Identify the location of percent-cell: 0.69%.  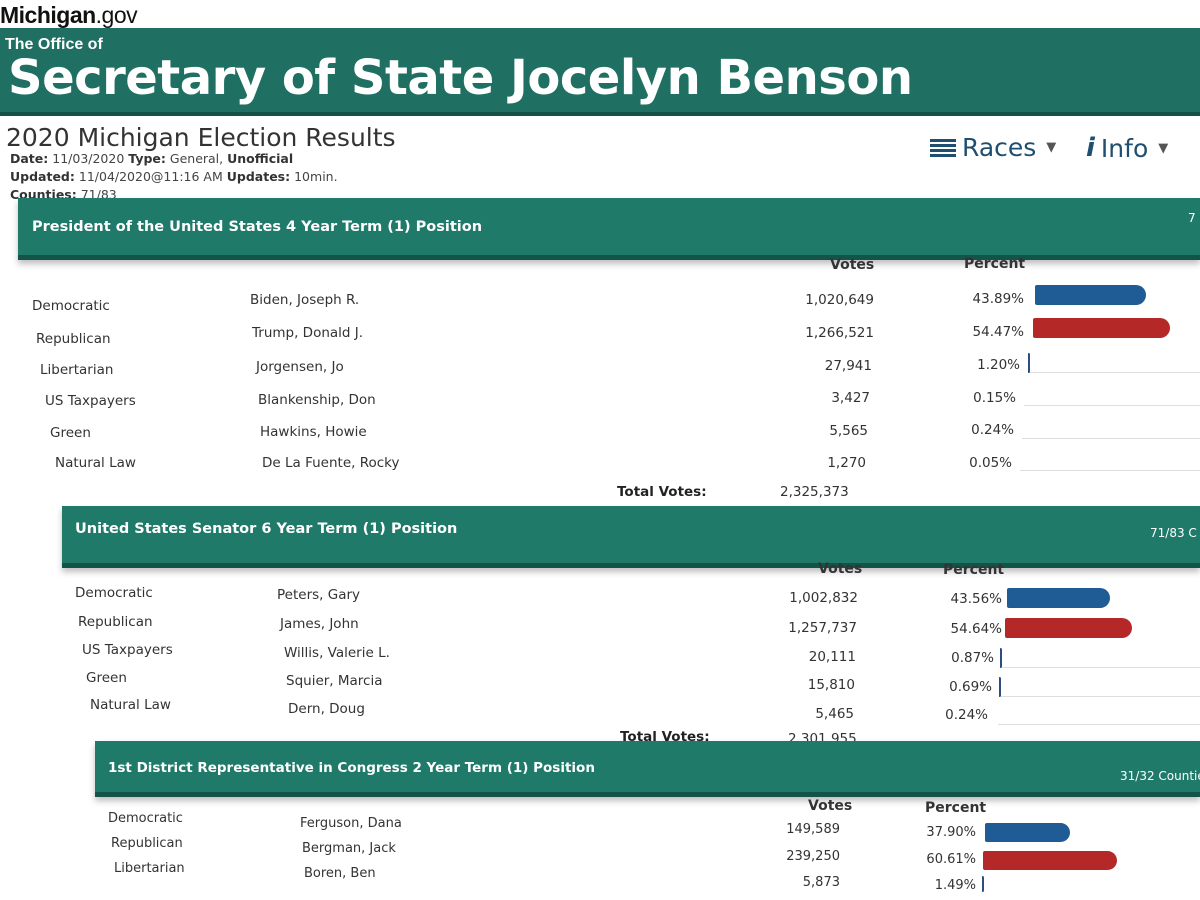
(970, 687).